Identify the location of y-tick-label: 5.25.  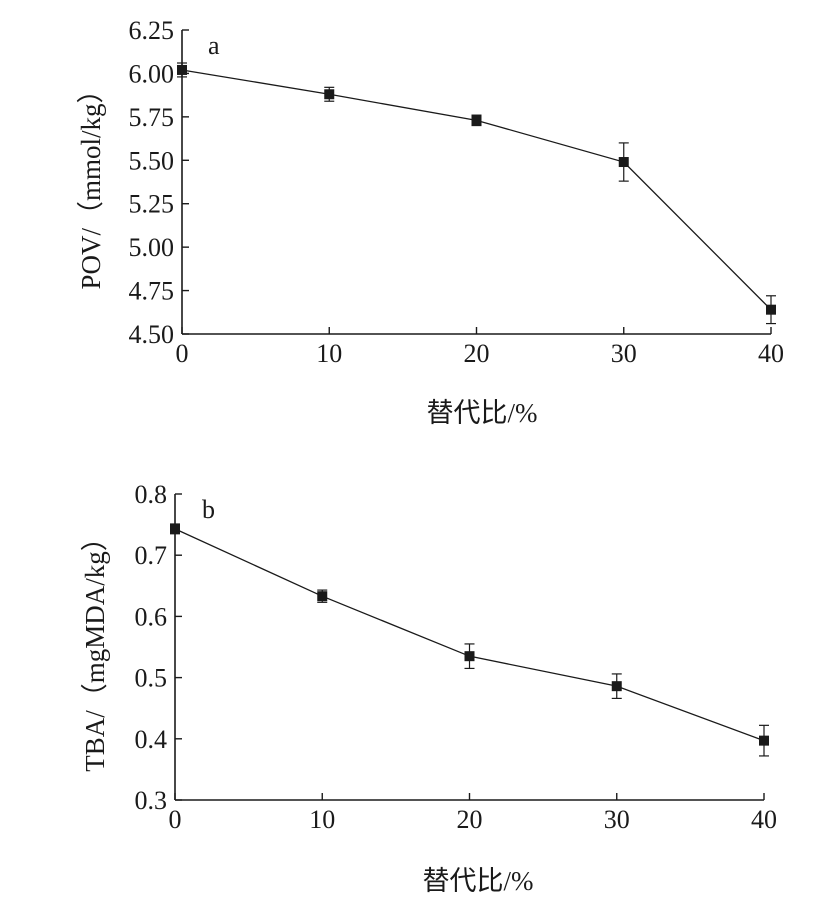
(152, 204).